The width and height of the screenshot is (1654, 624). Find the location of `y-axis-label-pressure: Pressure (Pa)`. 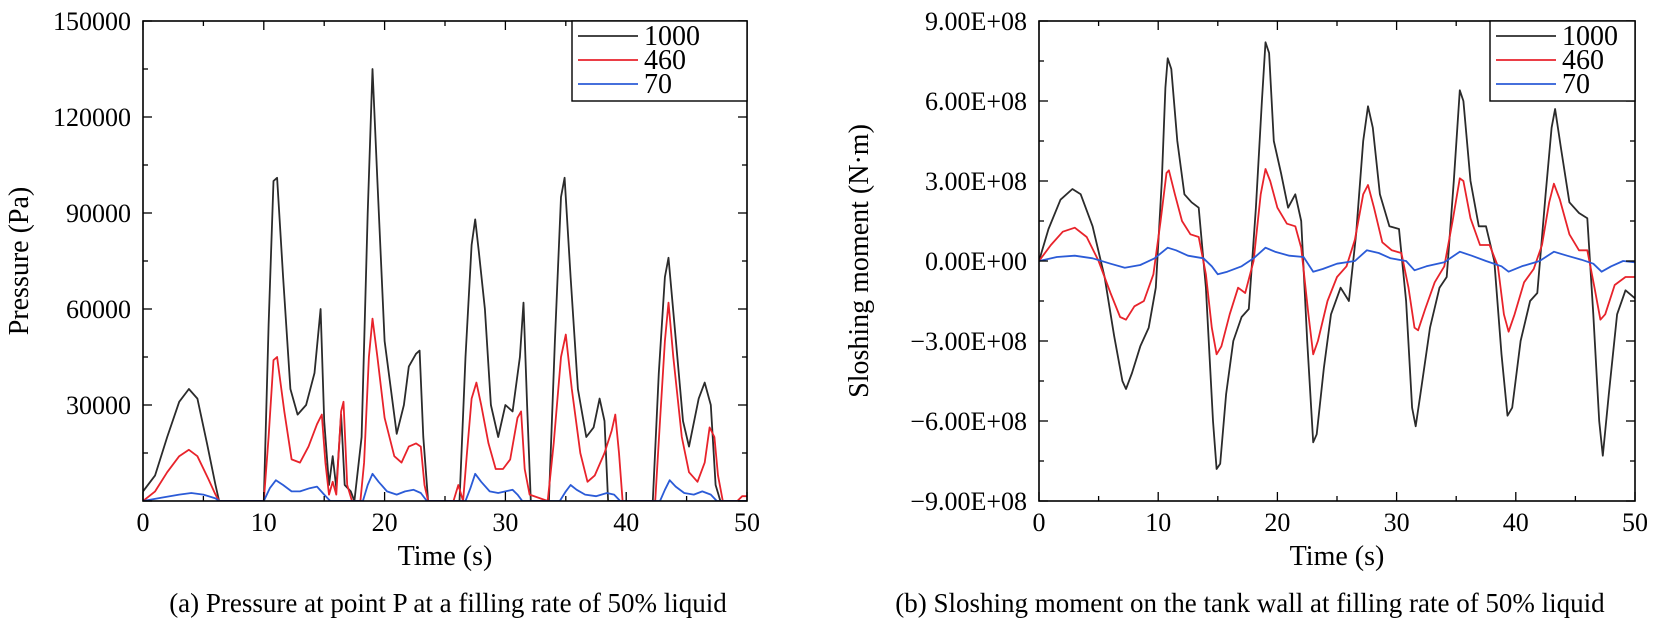

y-axis-label-pressure: Pressure (Pa) is located at coordinates (19, 261).